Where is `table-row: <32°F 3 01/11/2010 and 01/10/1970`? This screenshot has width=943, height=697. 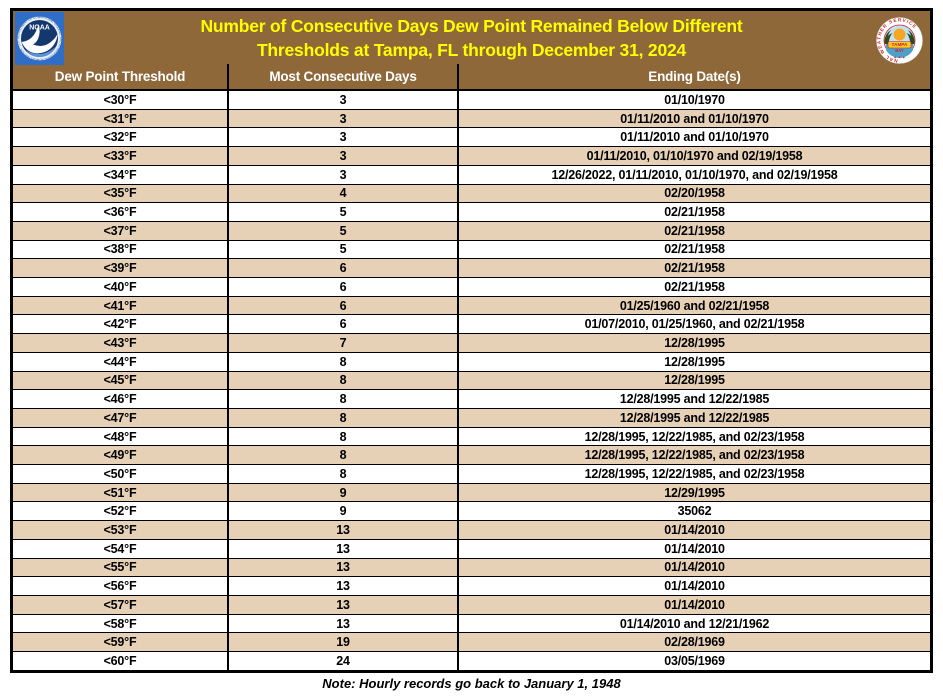
table-row: <32°F 3 01/11/2010 and 01/10/1970 is located at coordinates (471, 137).